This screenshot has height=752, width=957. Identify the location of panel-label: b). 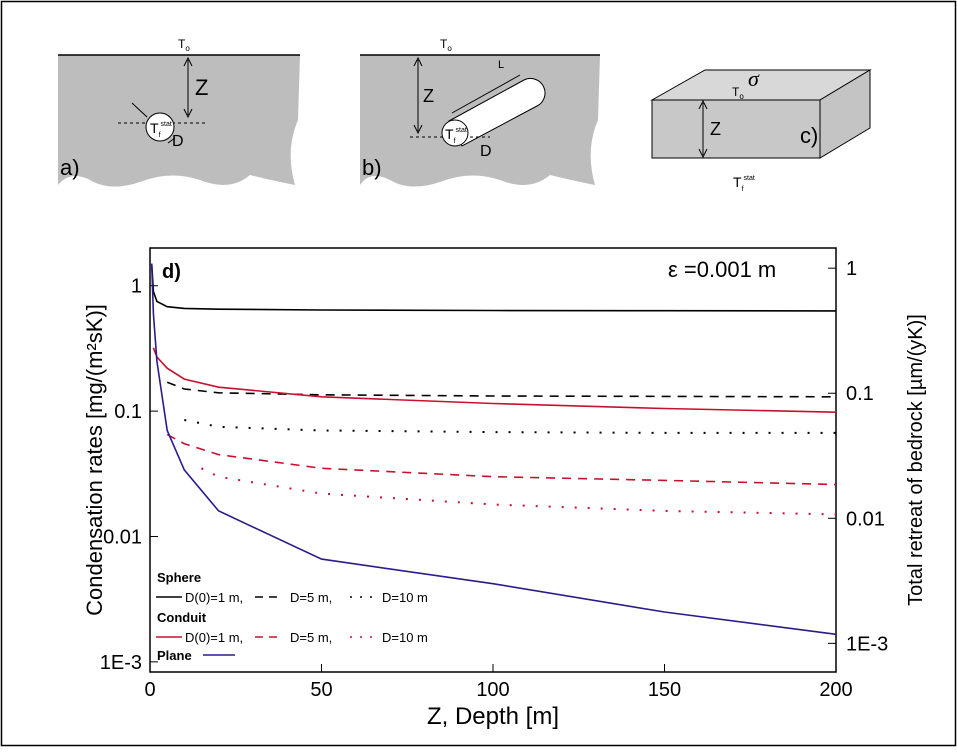
(372, 167).